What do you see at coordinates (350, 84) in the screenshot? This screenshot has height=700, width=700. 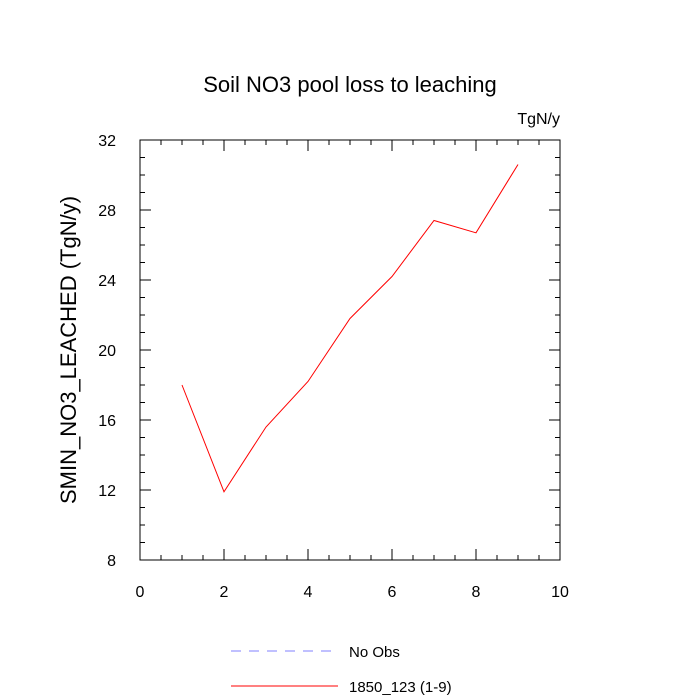 I see `chart-title: Soil NO3 pool loss to leaching` at bounding box center [350, 84].